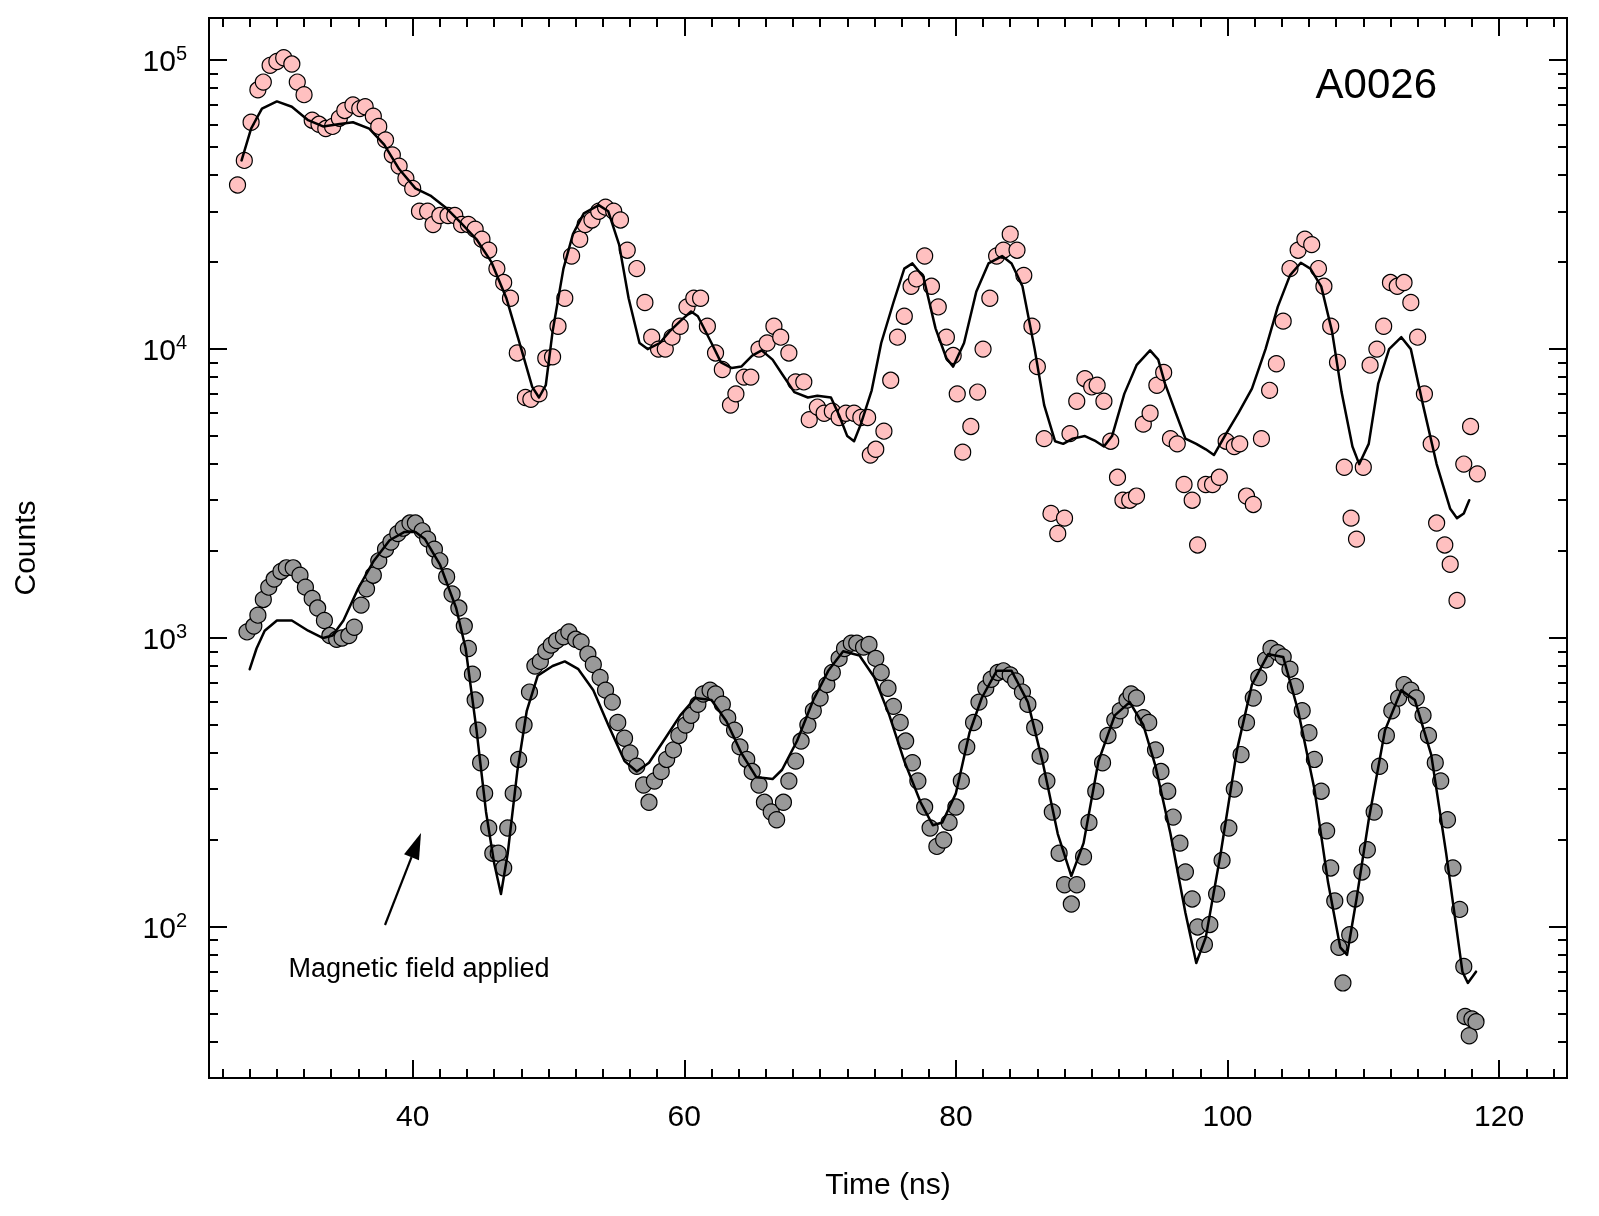 This screenshot has height=1216, width=1599. Describe the element at coordinates (164, 926) in the screenshot. I see `y-tick-label: 10$^{2}$` at that location.